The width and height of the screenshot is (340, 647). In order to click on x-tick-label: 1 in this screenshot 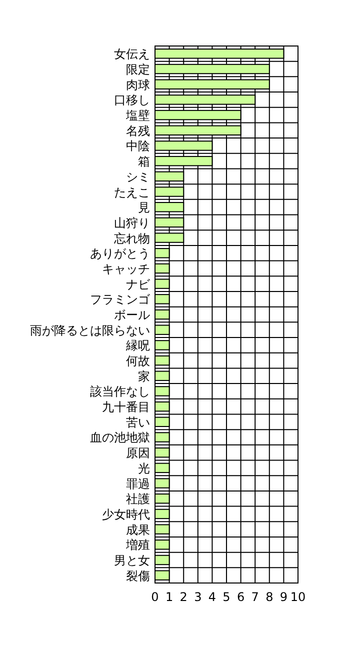, I will do `click(169, 597)`.